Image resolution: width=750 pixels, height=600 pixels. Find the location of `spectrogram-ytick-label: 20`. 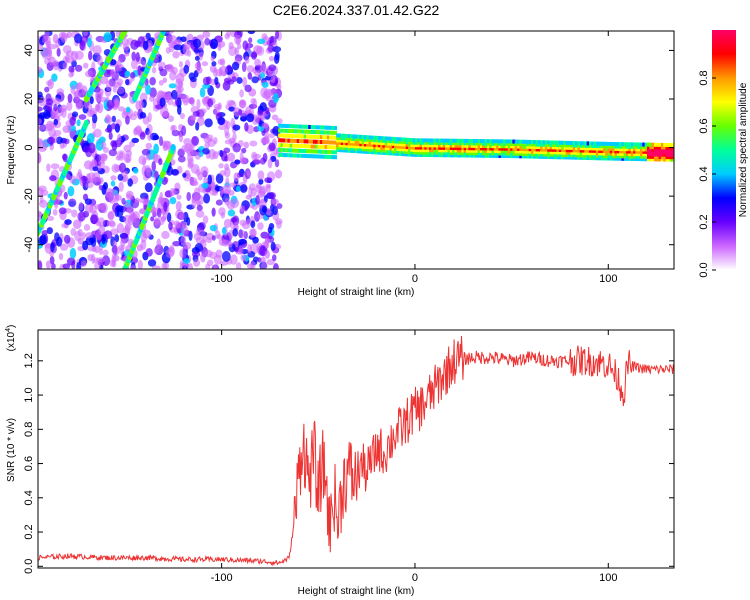

spectrogram-ytick-label: 20 is located at coordinates (29, 99).